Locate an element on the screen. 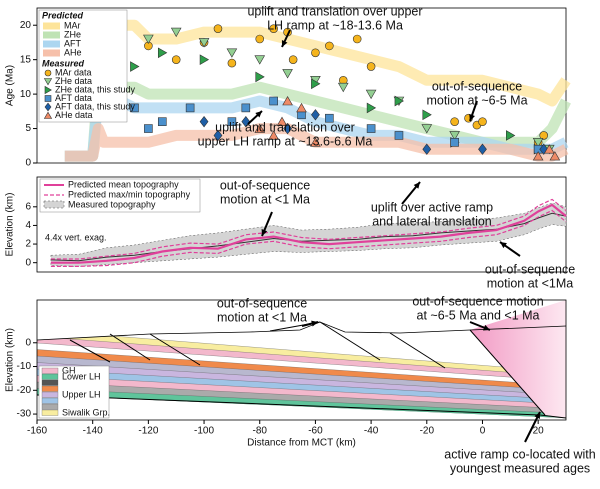 The width and height of the screenshot is (600, 489). legend-label: Measured topography is located at coordinates (112, 204).